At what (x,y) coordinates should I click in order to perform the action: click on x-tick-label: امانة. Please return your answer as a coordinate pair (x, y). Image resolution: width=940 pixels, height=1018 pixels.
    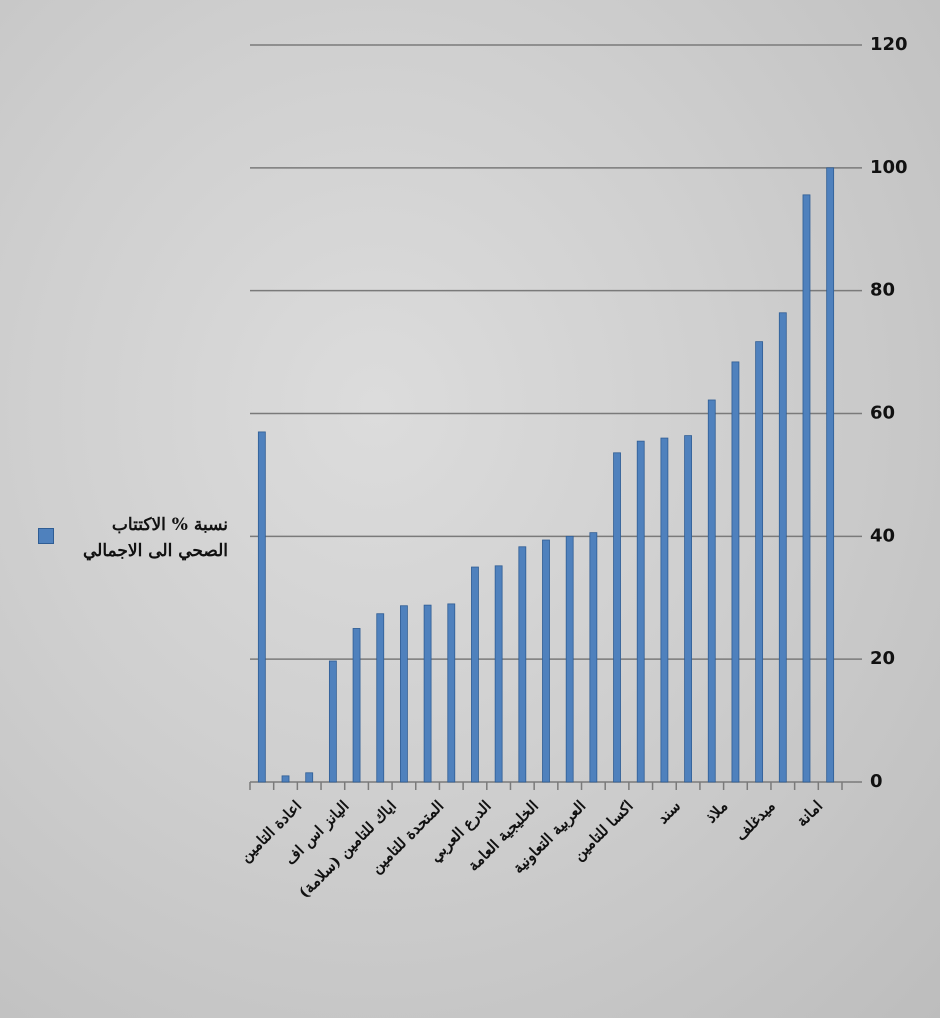
    Looking at the image, I should click on (809, 813).